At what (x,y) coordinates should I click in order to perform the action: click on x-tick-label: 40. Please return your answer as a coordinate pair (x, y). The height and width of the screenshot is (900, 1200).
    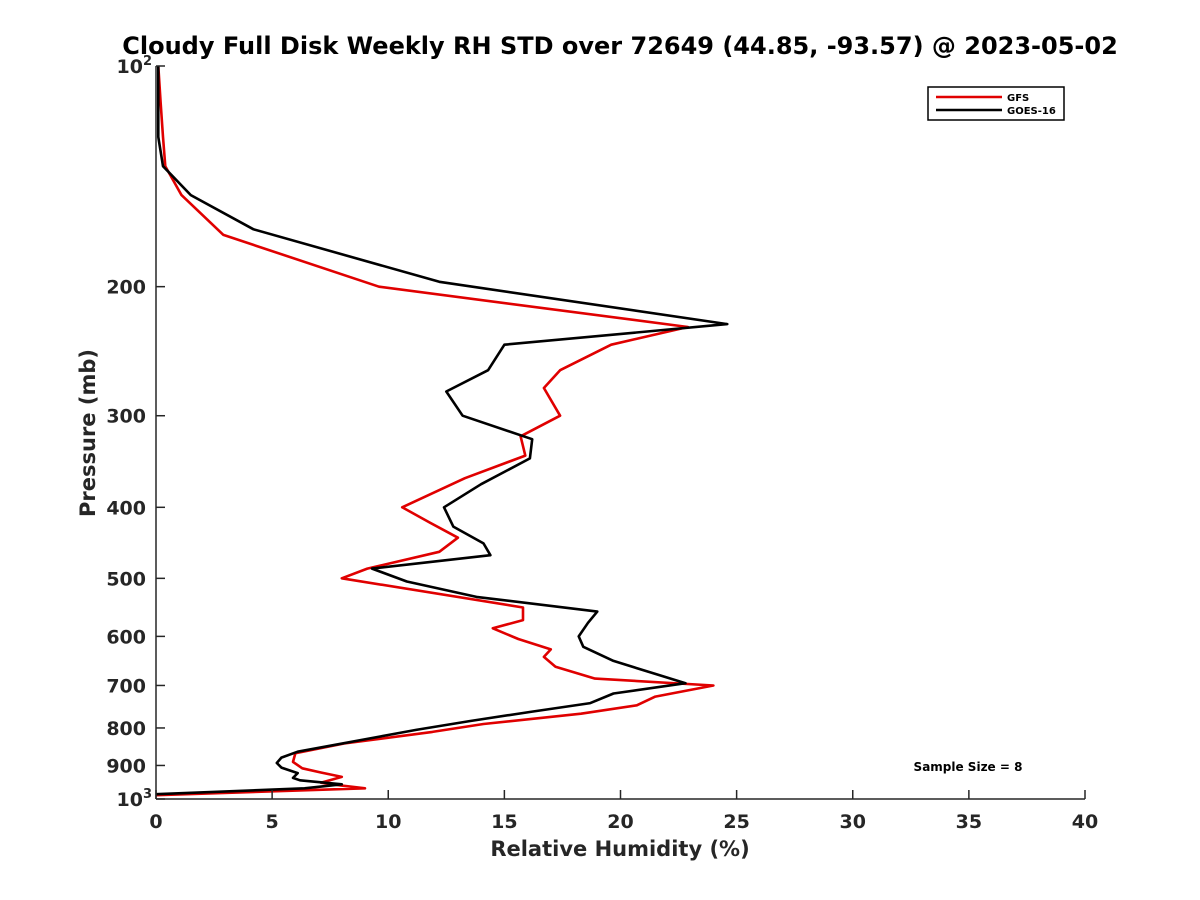
    Looking at the image, I should click on (1085, 822).